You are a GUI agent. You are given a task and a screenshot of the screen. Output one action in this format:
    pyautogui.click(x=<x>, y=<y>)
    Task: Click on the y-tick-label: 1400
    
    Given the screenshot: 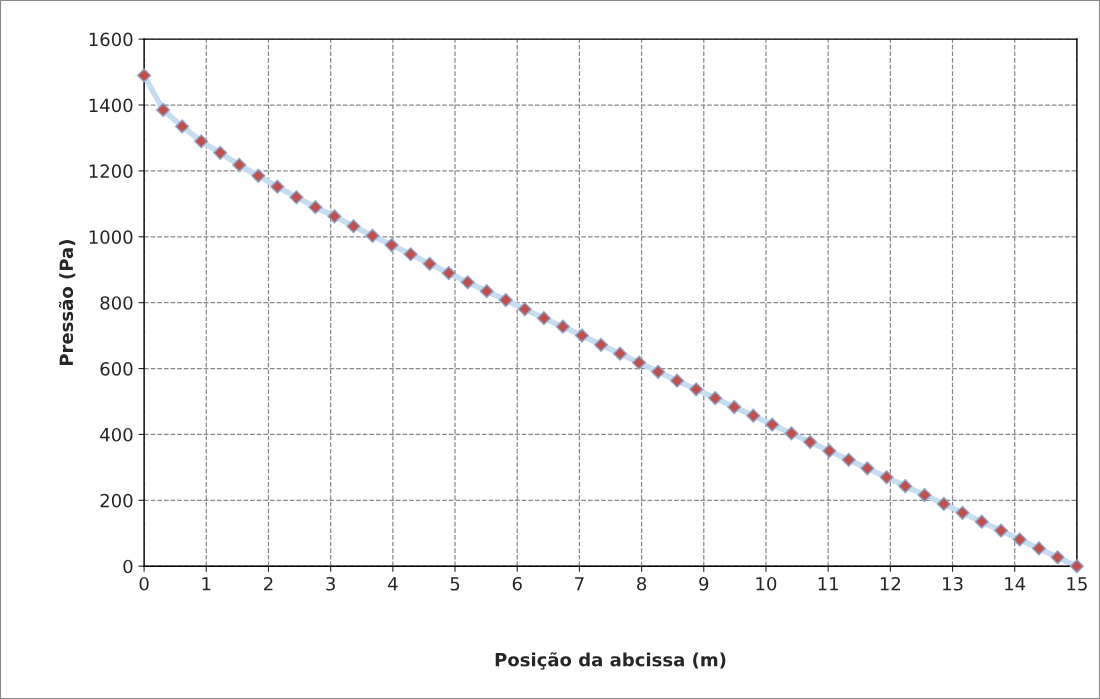 What is the action you would take?
    pyautogui.click(x=111, y=105)
    